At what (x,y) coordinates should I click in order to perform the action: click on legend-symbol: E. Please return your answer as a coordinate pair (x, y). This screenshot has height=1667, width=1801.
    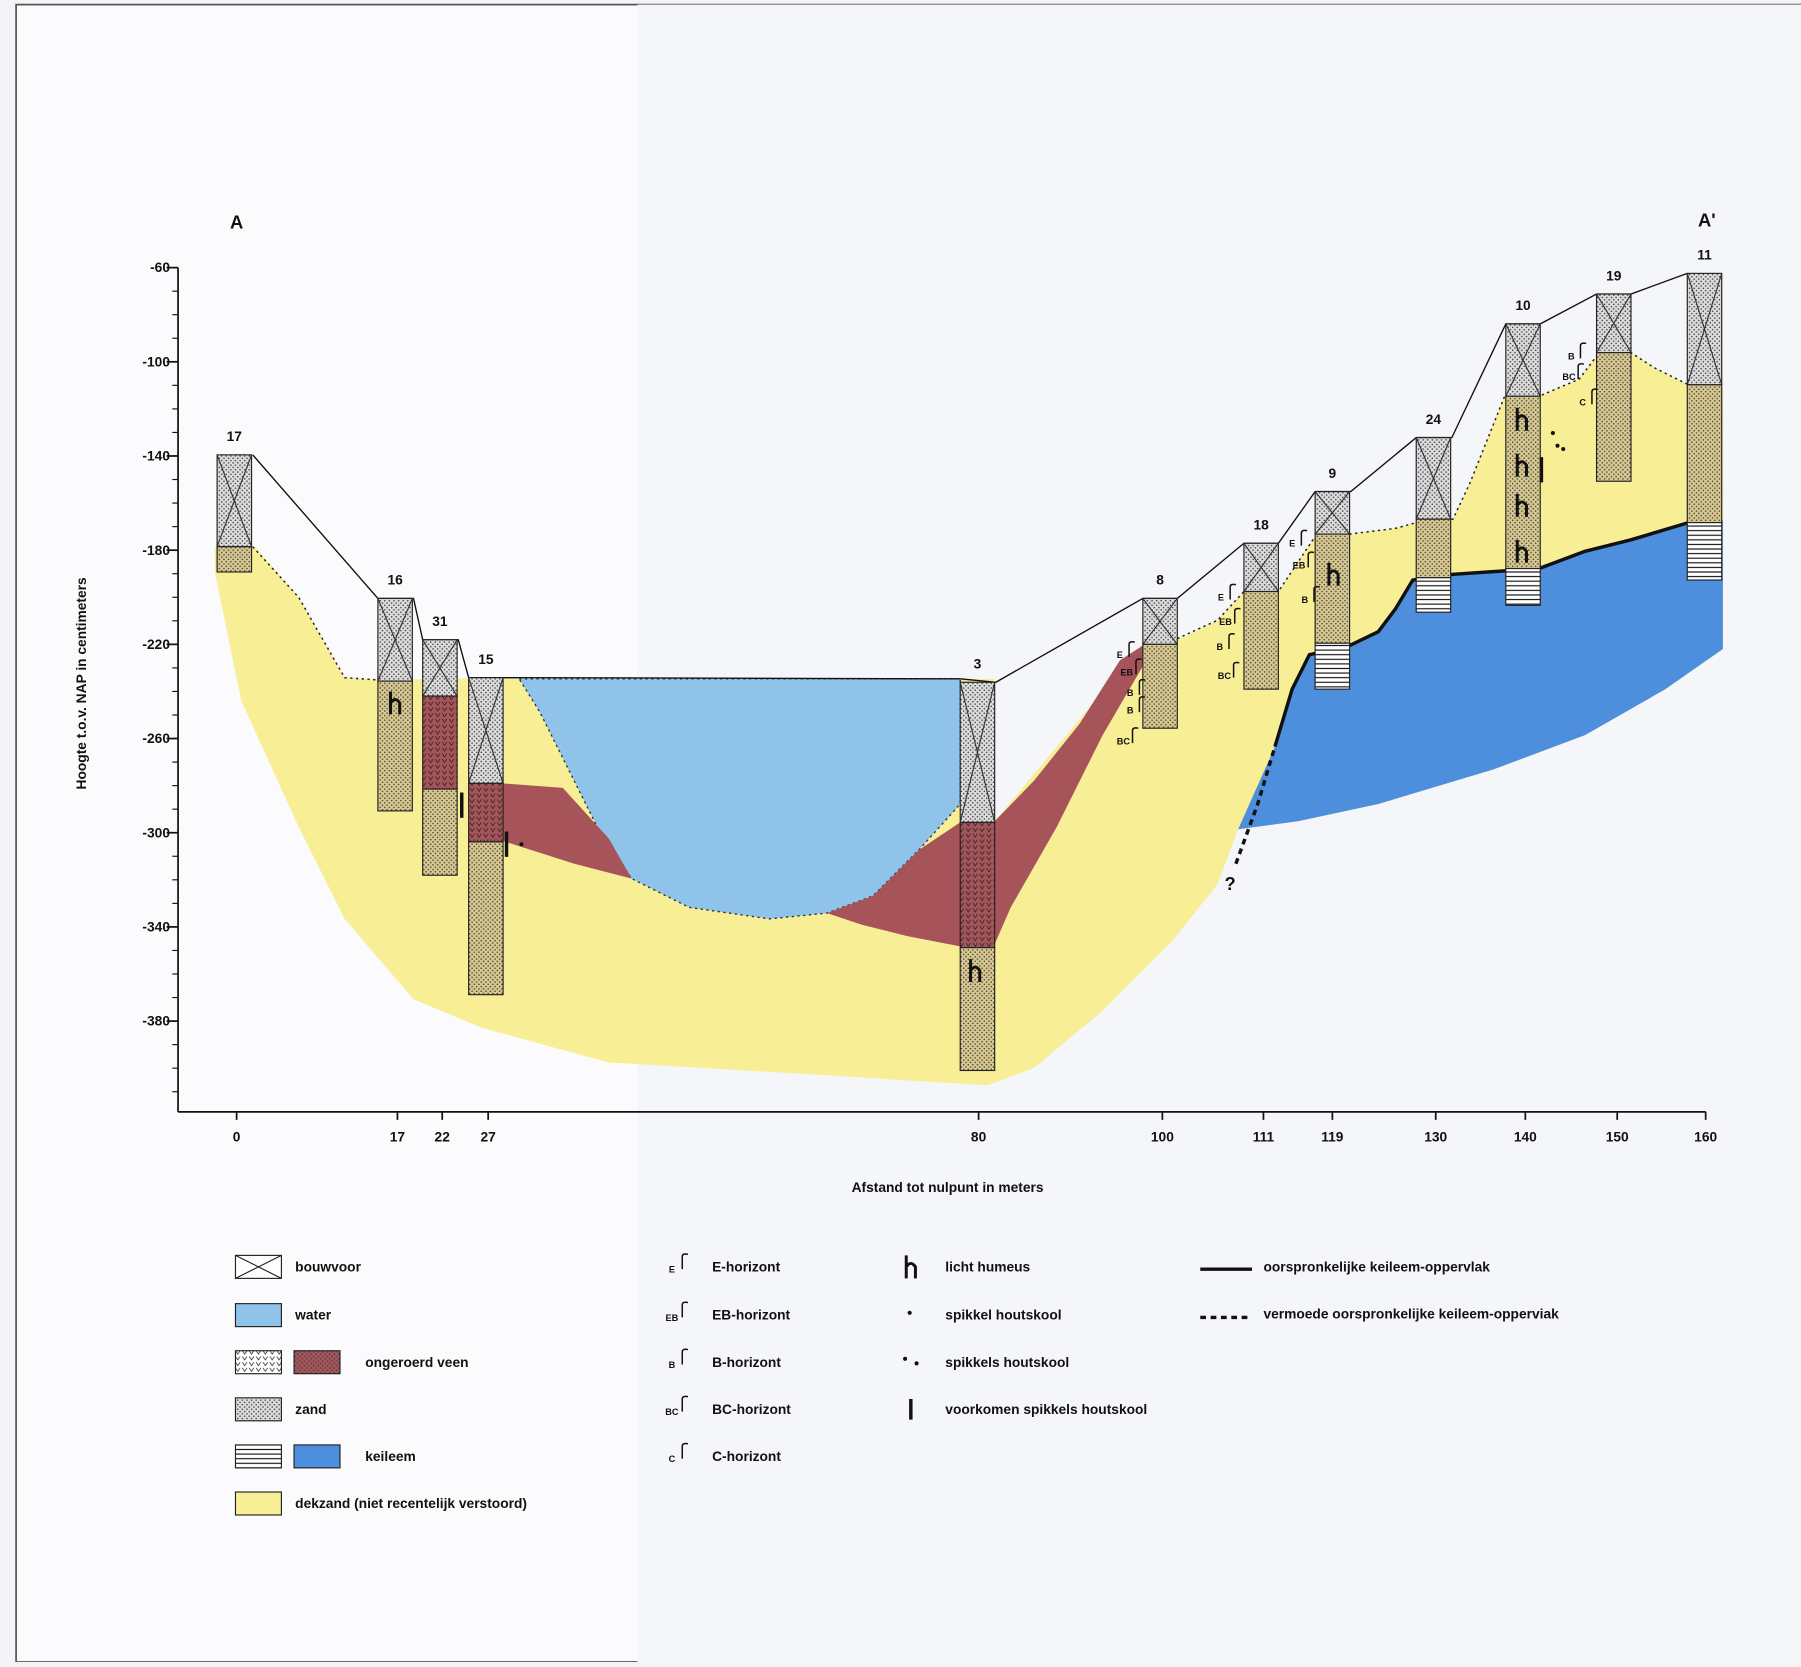
    Looking at the image, I should click on (672, 1270).